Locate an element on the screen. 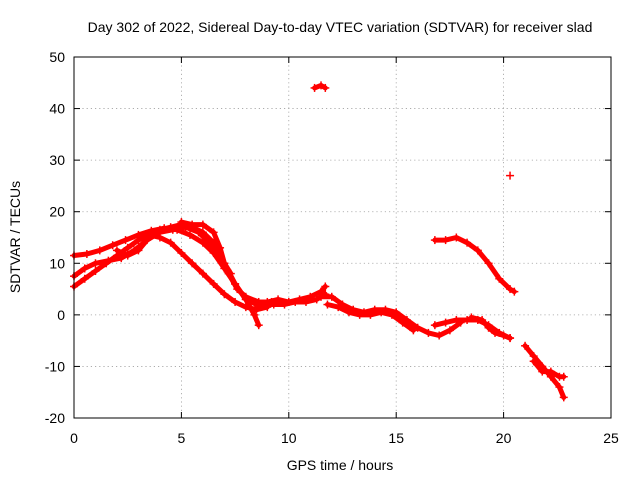 The height and width of the screenshot is (480, 640). series-line is located at coordinates (474, 265).